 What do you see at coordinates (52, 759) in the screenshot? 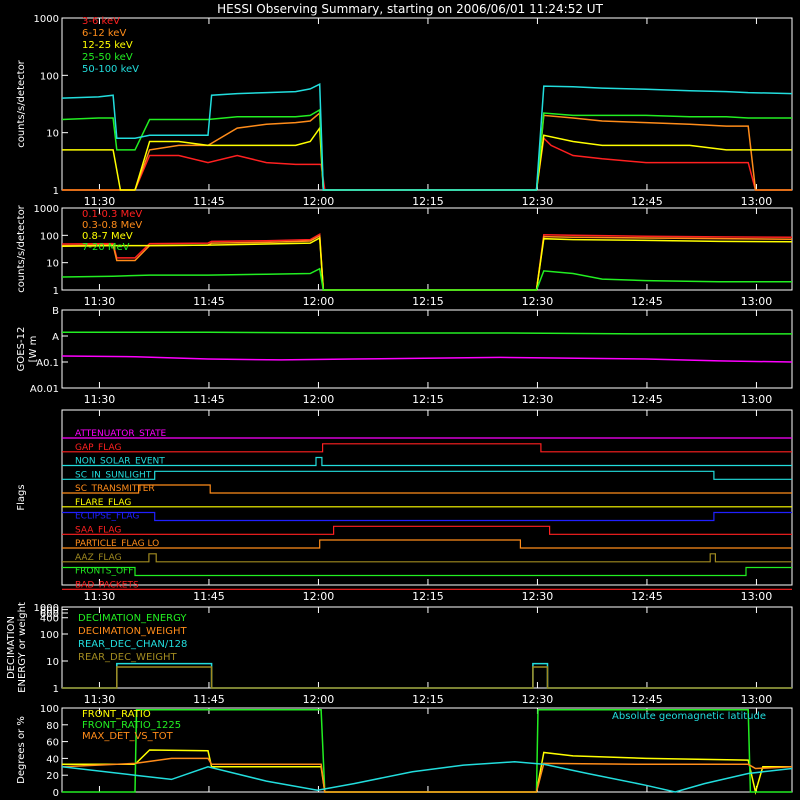
I see `y-tick-label: 40` at bounding box center [52, 759].